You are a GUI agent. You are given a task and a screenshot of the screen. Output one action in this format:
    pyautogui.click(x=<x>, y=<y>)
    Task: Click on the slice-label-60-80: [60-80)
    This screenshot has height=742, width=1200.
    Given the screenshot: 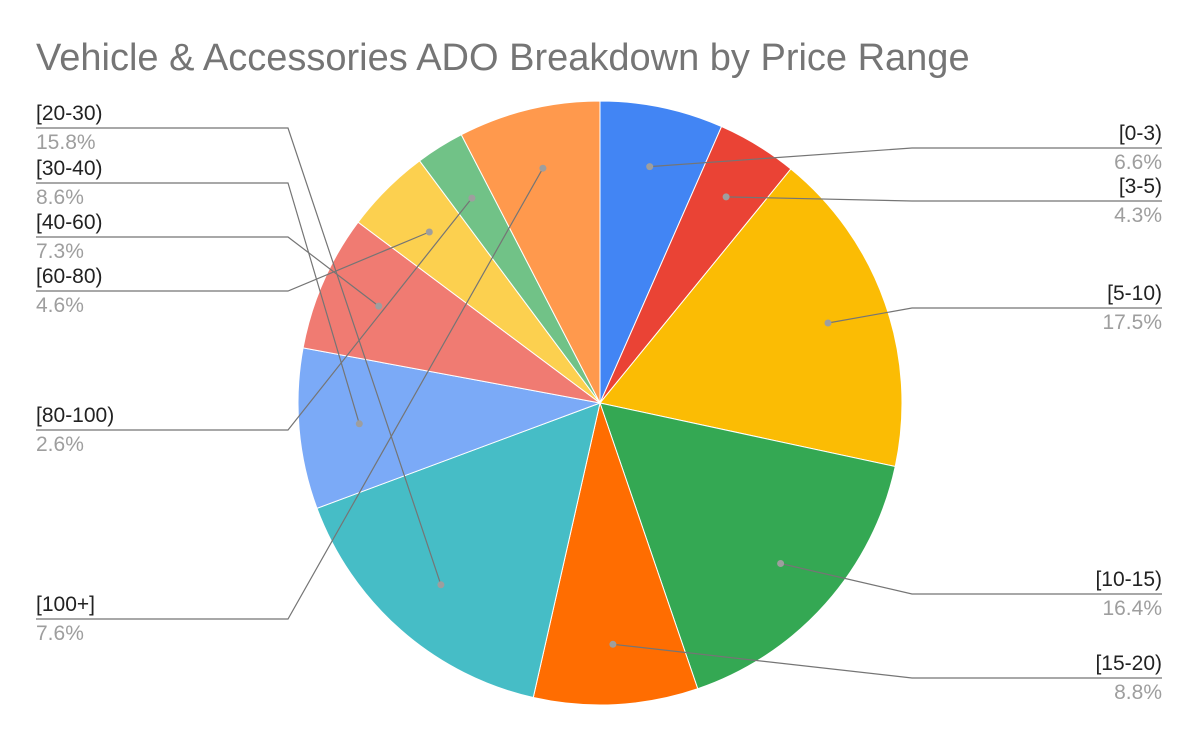 What is the action you would take?
    pyautogui.click(x=69, y=276)
    